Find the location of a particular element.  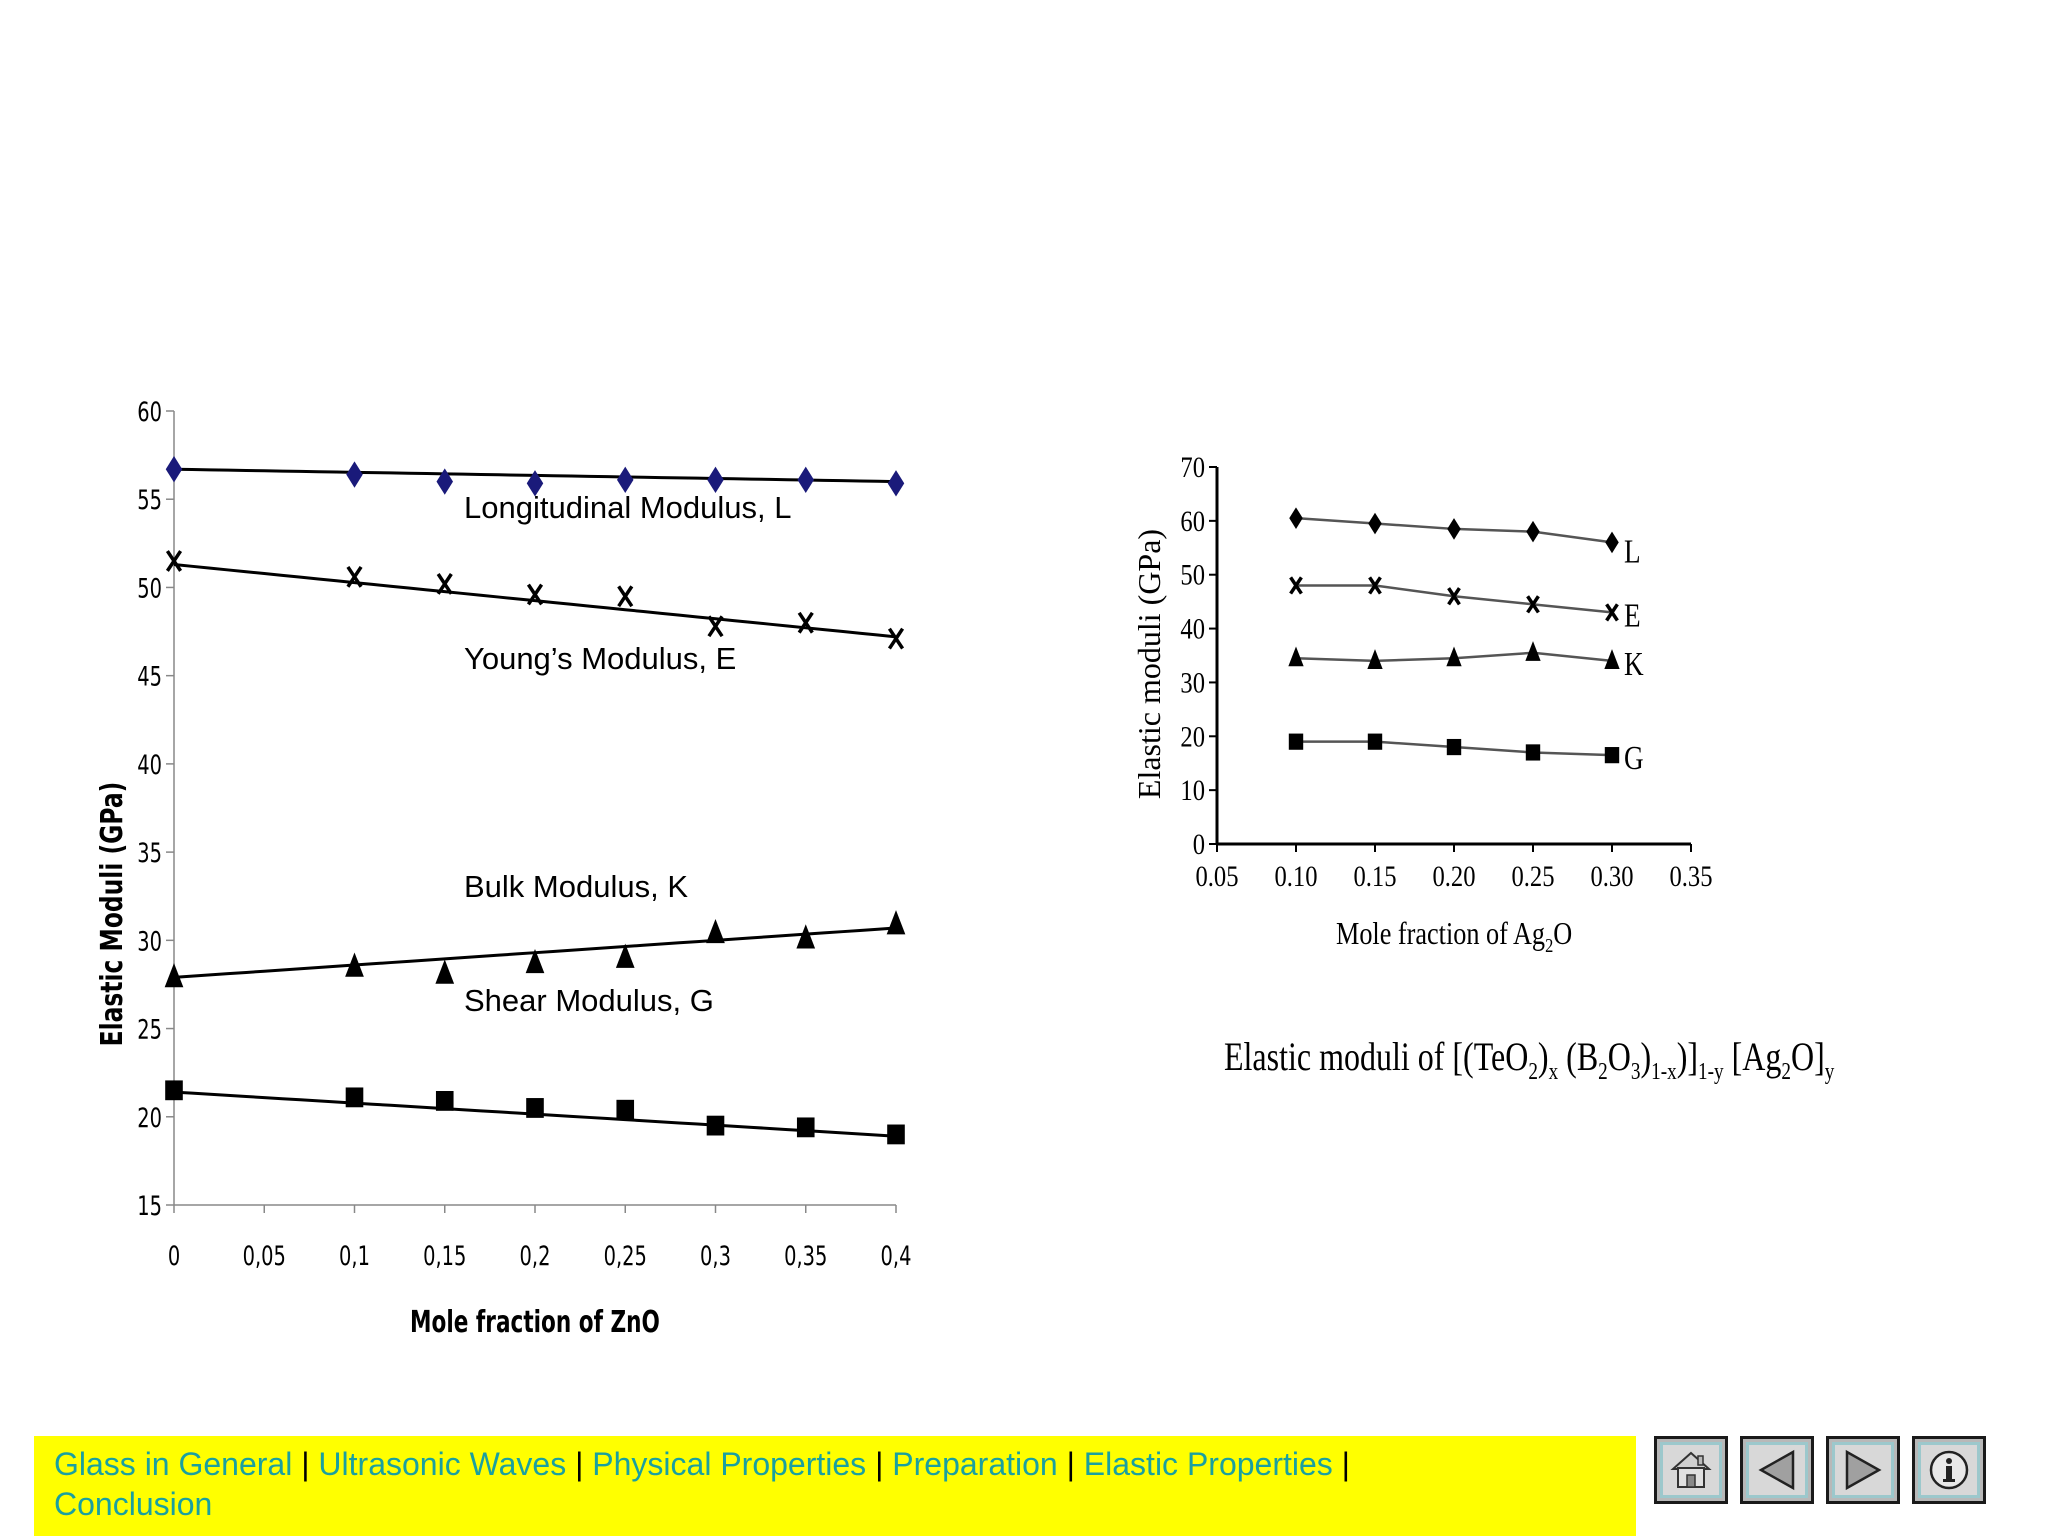

left-x-tick-label: 0 is located at coordinates (174, 1256).